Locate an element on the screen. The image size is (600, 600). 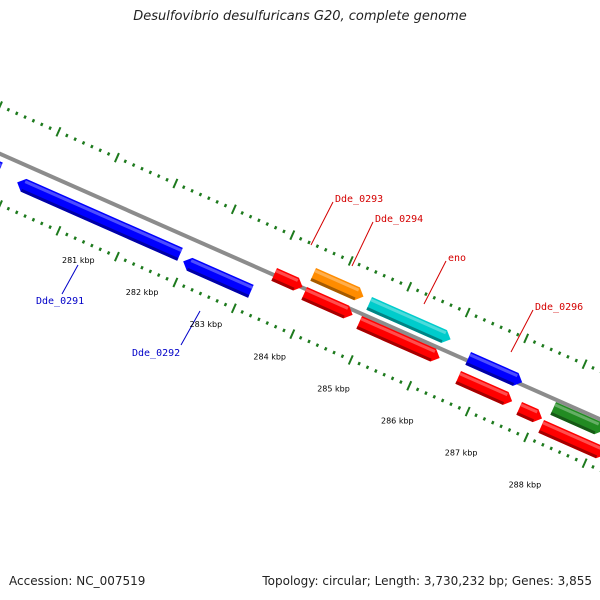
gene-arrow-eno is located at coordinates (408, 320).